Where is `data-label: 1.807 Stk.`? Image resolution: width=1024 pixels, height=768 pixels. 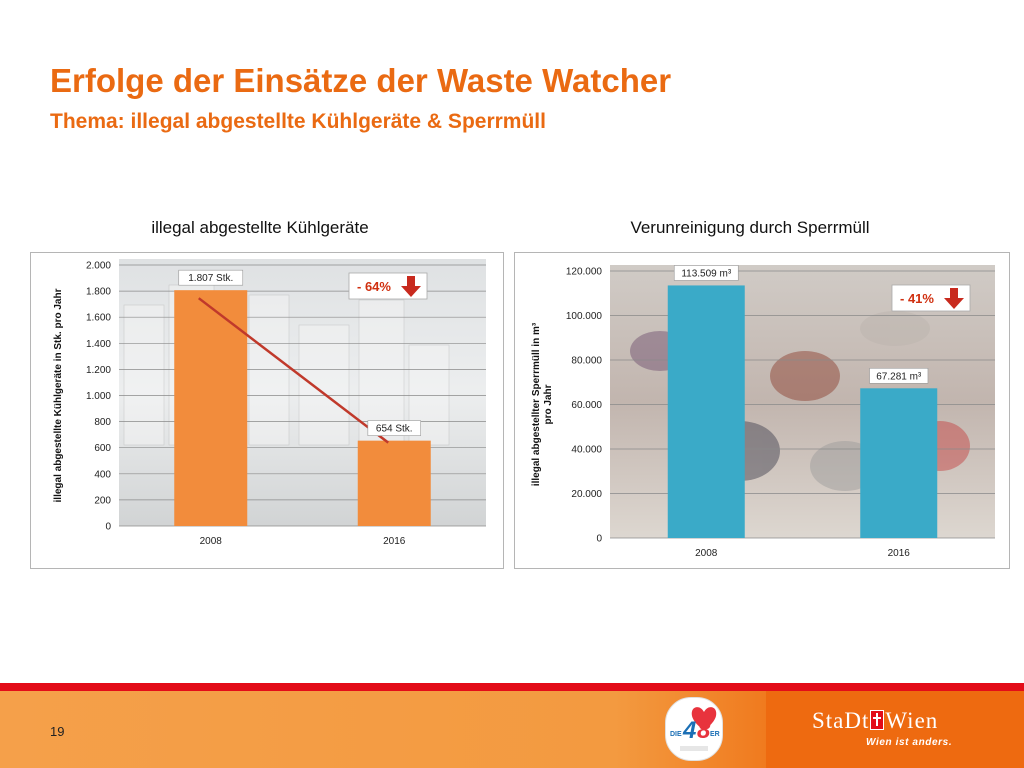
data-label: 1.807 Stk. is located at coordinates (210, 278).